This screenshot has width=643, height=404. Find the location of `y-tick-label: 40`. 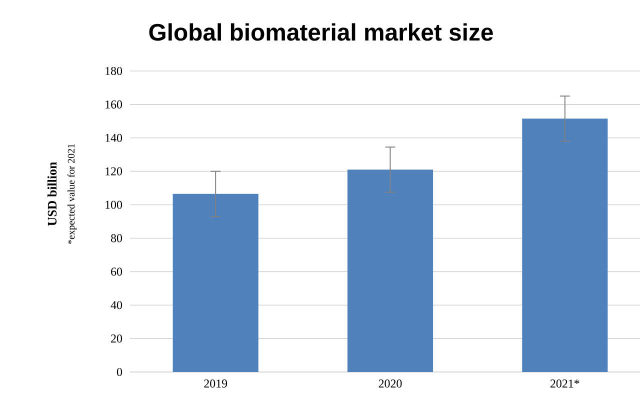

y-tick-label: 40 is located at coordinates (116, 305).